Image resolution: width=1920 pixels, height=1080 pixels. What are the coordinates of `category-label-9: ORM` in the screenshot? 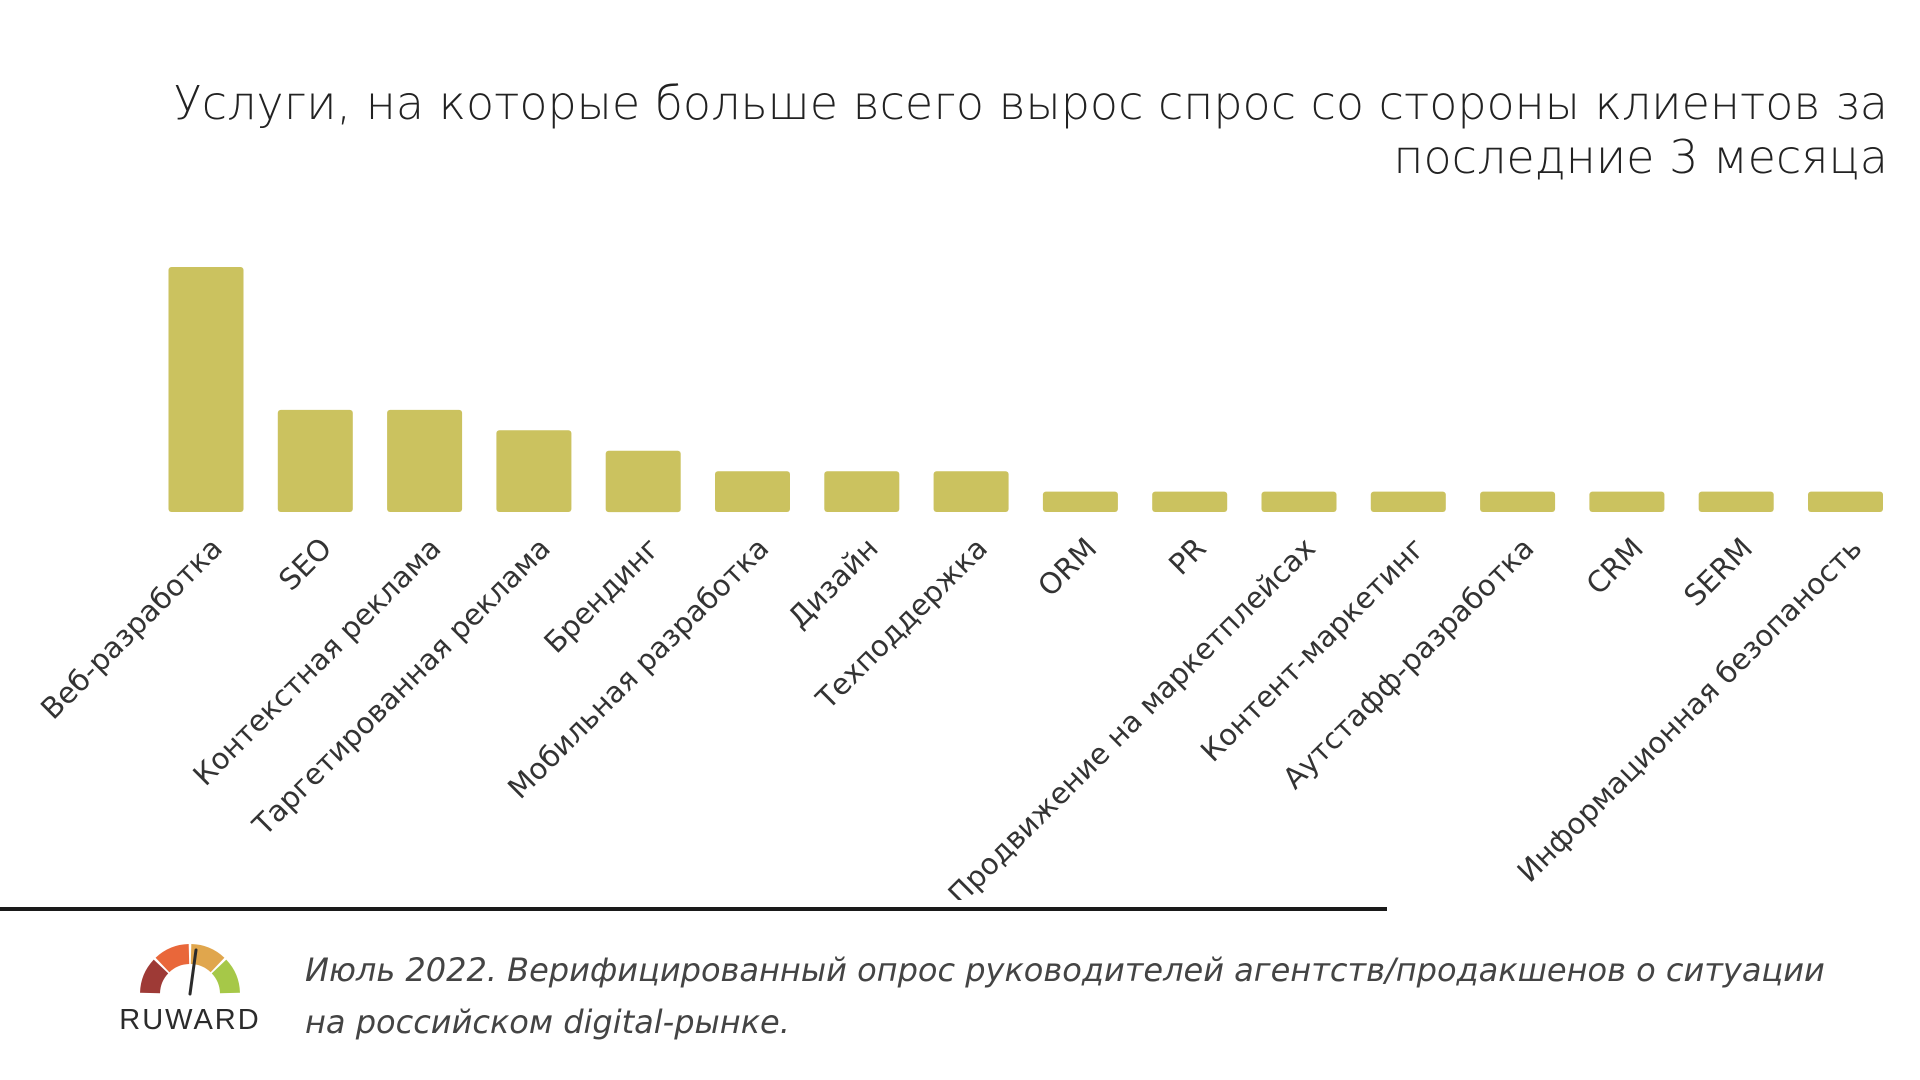 It's located at (1067, 567).